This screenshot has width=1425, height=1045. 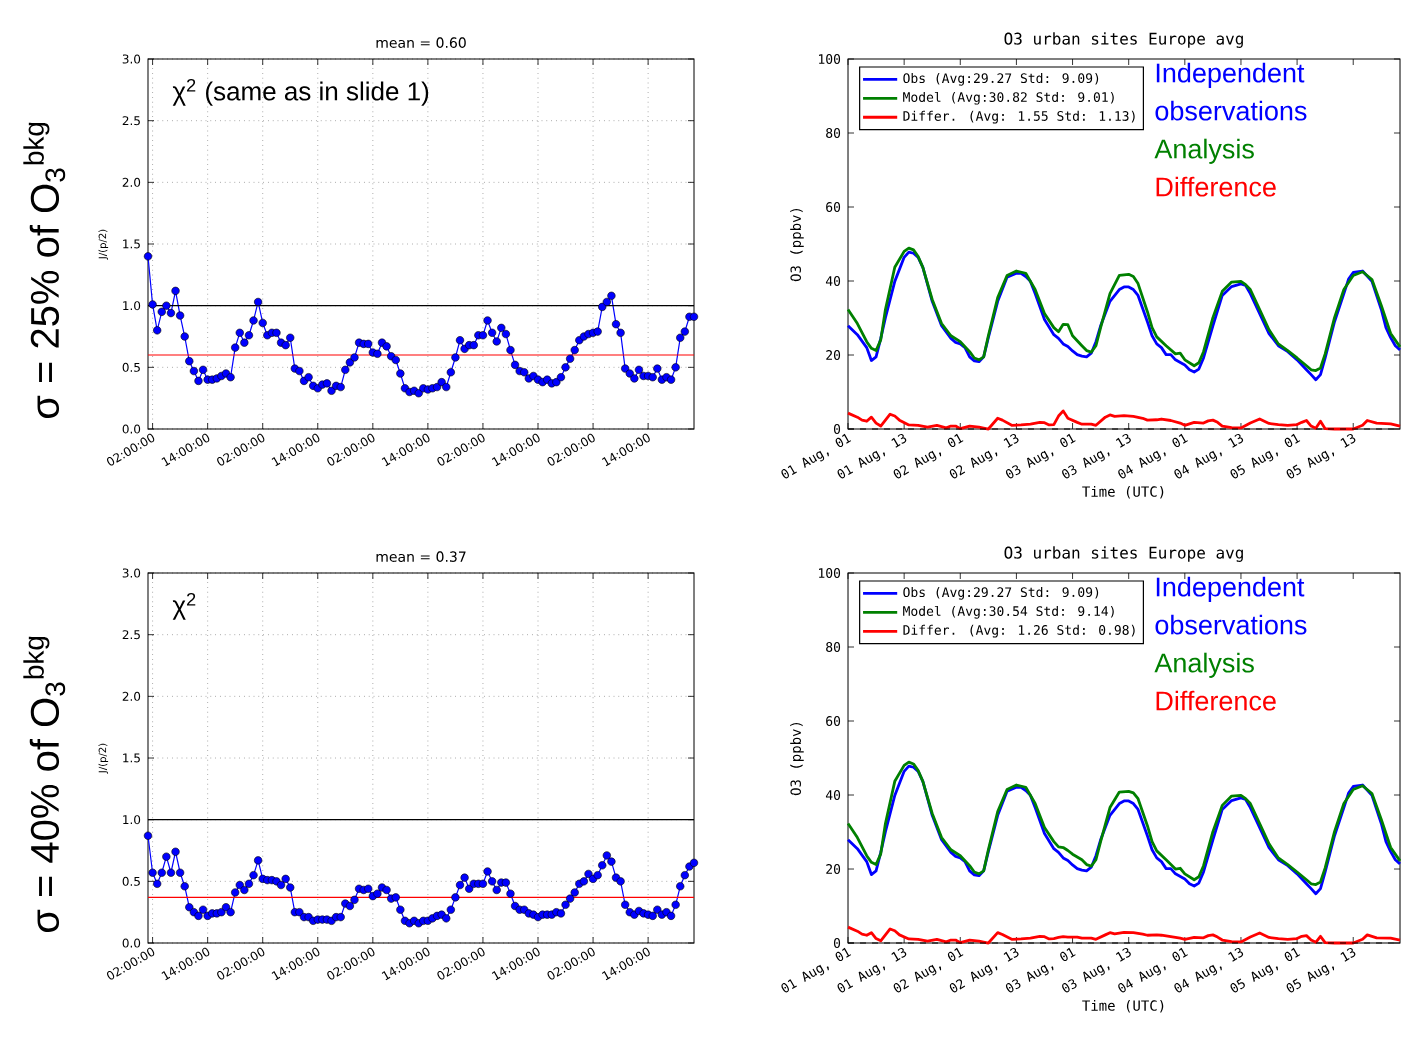 I want to click on text: σ = 40% of O$_{3}$bkg, so click(x=44, y=784).